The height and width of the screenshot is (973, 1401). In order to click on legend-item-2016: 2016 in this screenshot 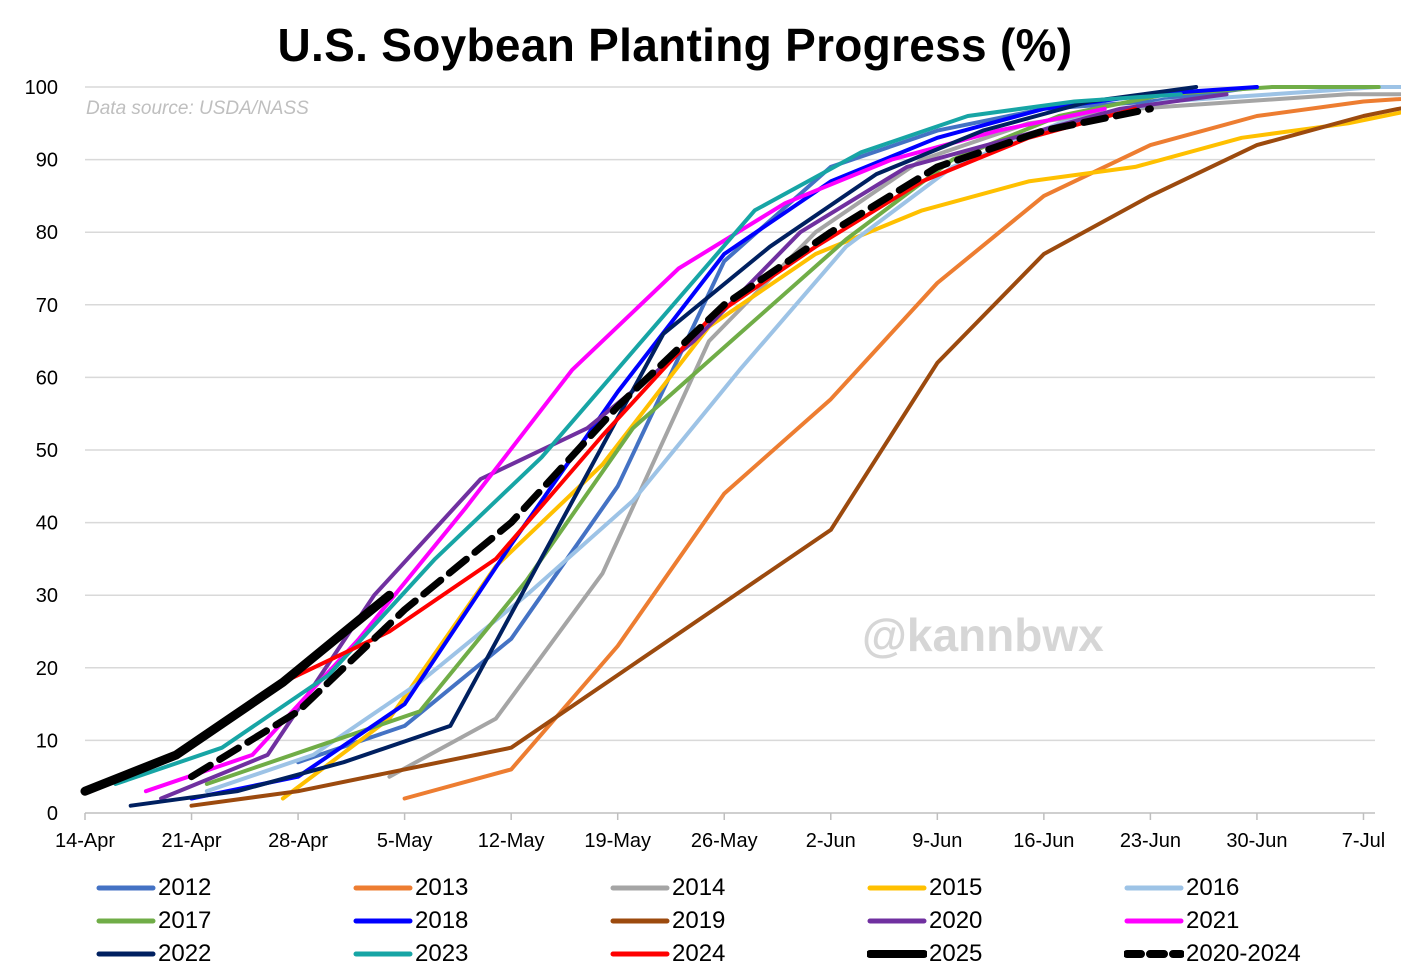, I will do `click(1252, 888)`.